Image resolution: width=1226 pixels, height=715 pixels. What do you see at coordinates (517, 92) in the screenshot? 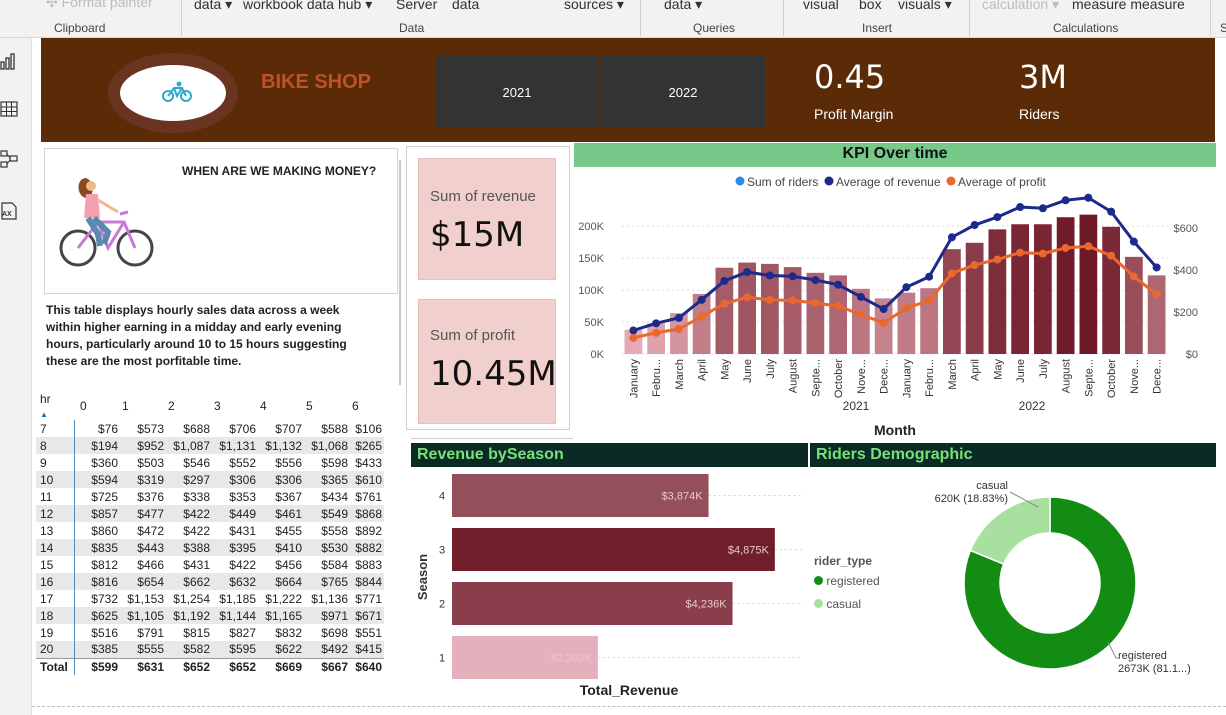
I see `year-slicer-2021: 2021` at bounding box center [517, 92].